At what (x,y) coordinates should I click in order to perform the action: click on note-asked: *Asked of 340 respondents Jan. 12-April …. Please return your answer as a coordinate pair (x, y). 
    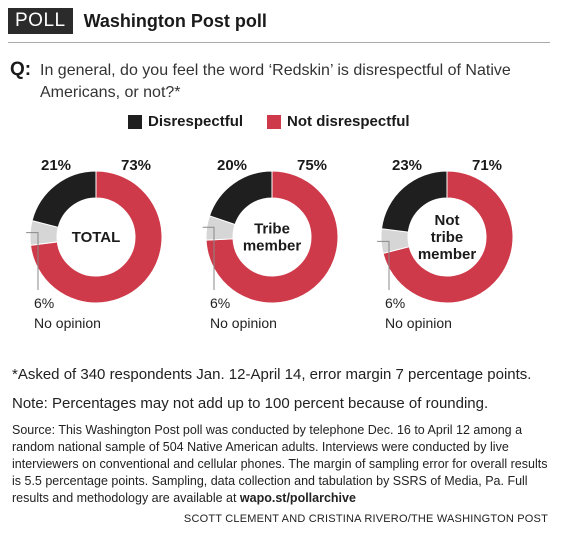
    Looking at the image, I should click on (272, 374).